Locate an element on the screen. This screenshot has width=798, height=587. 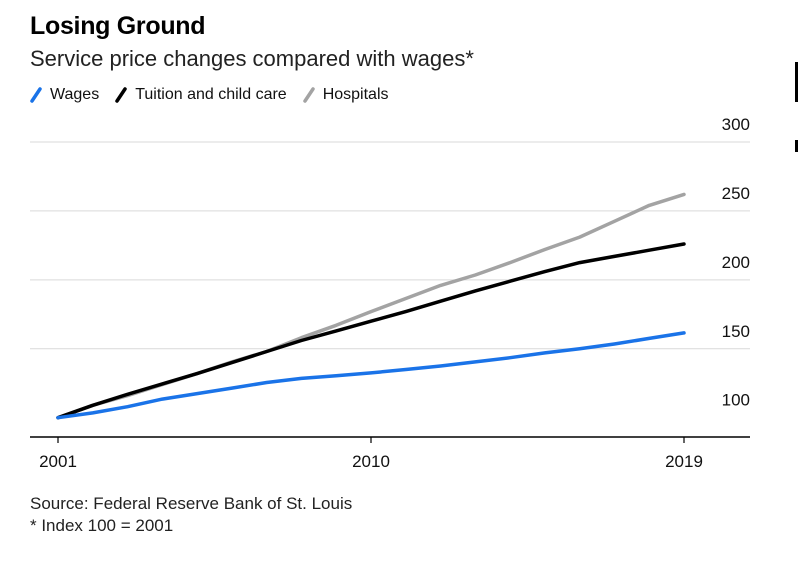
legend-swatch-tuition is located at coordinates (121, 95).